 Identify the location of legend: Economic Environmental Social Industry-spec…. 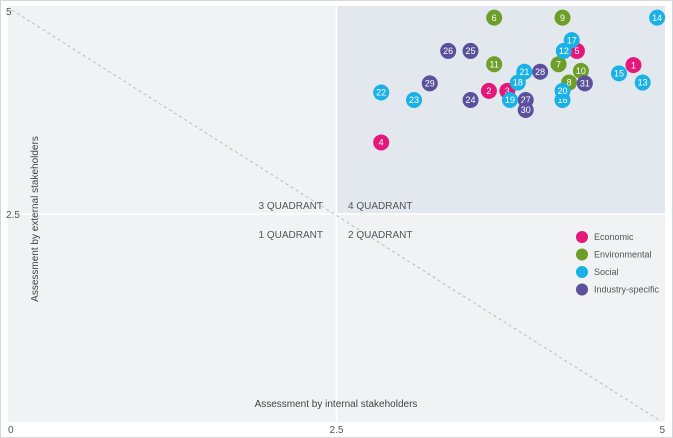
(618, 263).